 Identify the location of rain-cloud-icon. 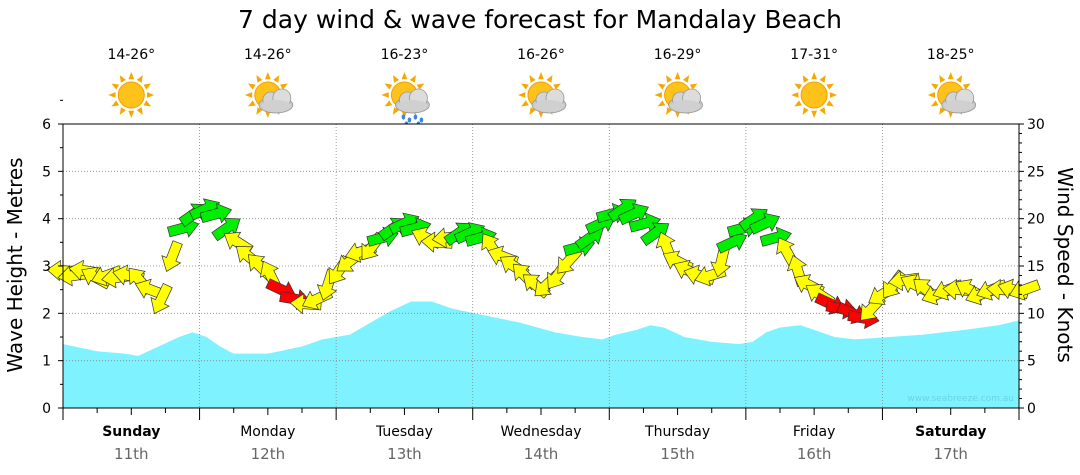
(405, 99).